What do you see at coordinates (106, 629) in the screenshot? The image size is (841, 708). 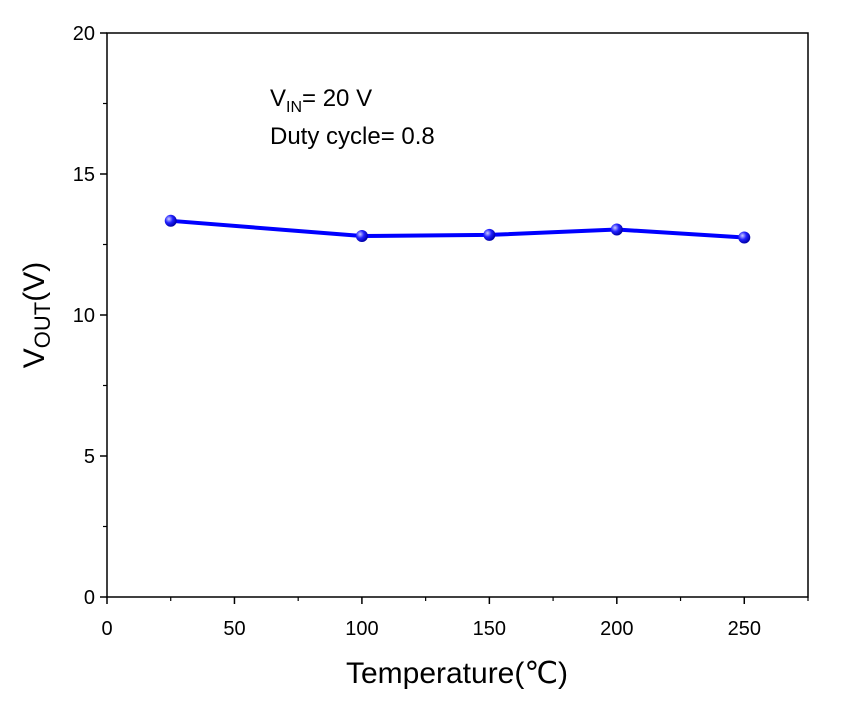 I see `x-tick-label: 0` at bounding box center [106, 629].